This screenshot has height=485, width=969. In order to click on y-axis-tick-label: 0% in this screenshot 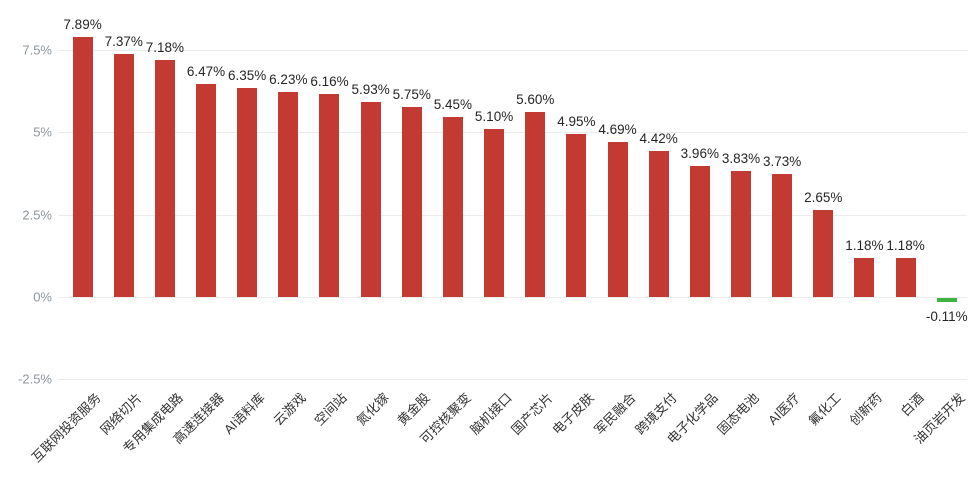, I will do `click(42, 297)`.